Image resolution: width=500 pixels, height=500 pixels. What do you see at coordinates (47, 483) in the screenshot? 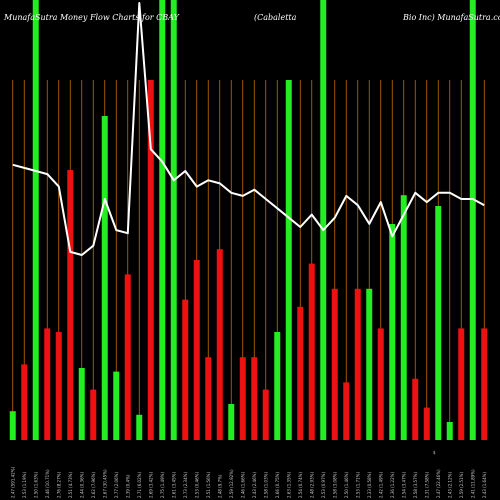
I see `x-tick-label: 2.46 (10.71%)` at bounding box center [47, 483].